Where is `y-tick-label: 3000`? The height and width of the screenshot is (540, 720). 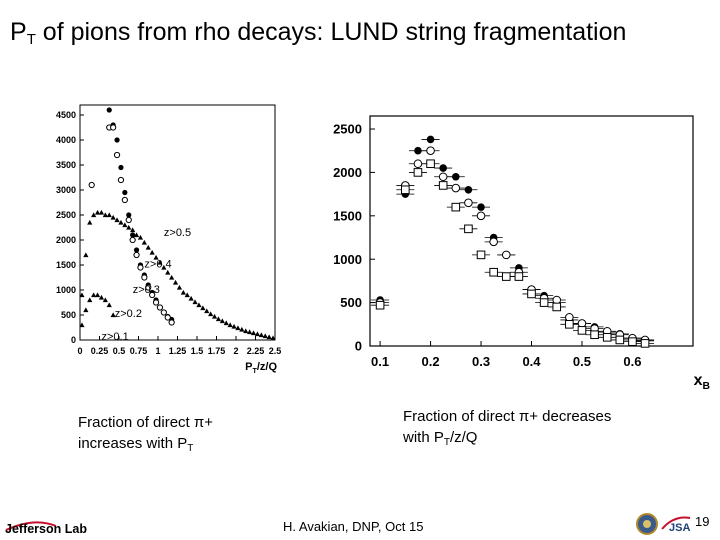 y-tick-label: 3000 is located at coordinates (66, 190).